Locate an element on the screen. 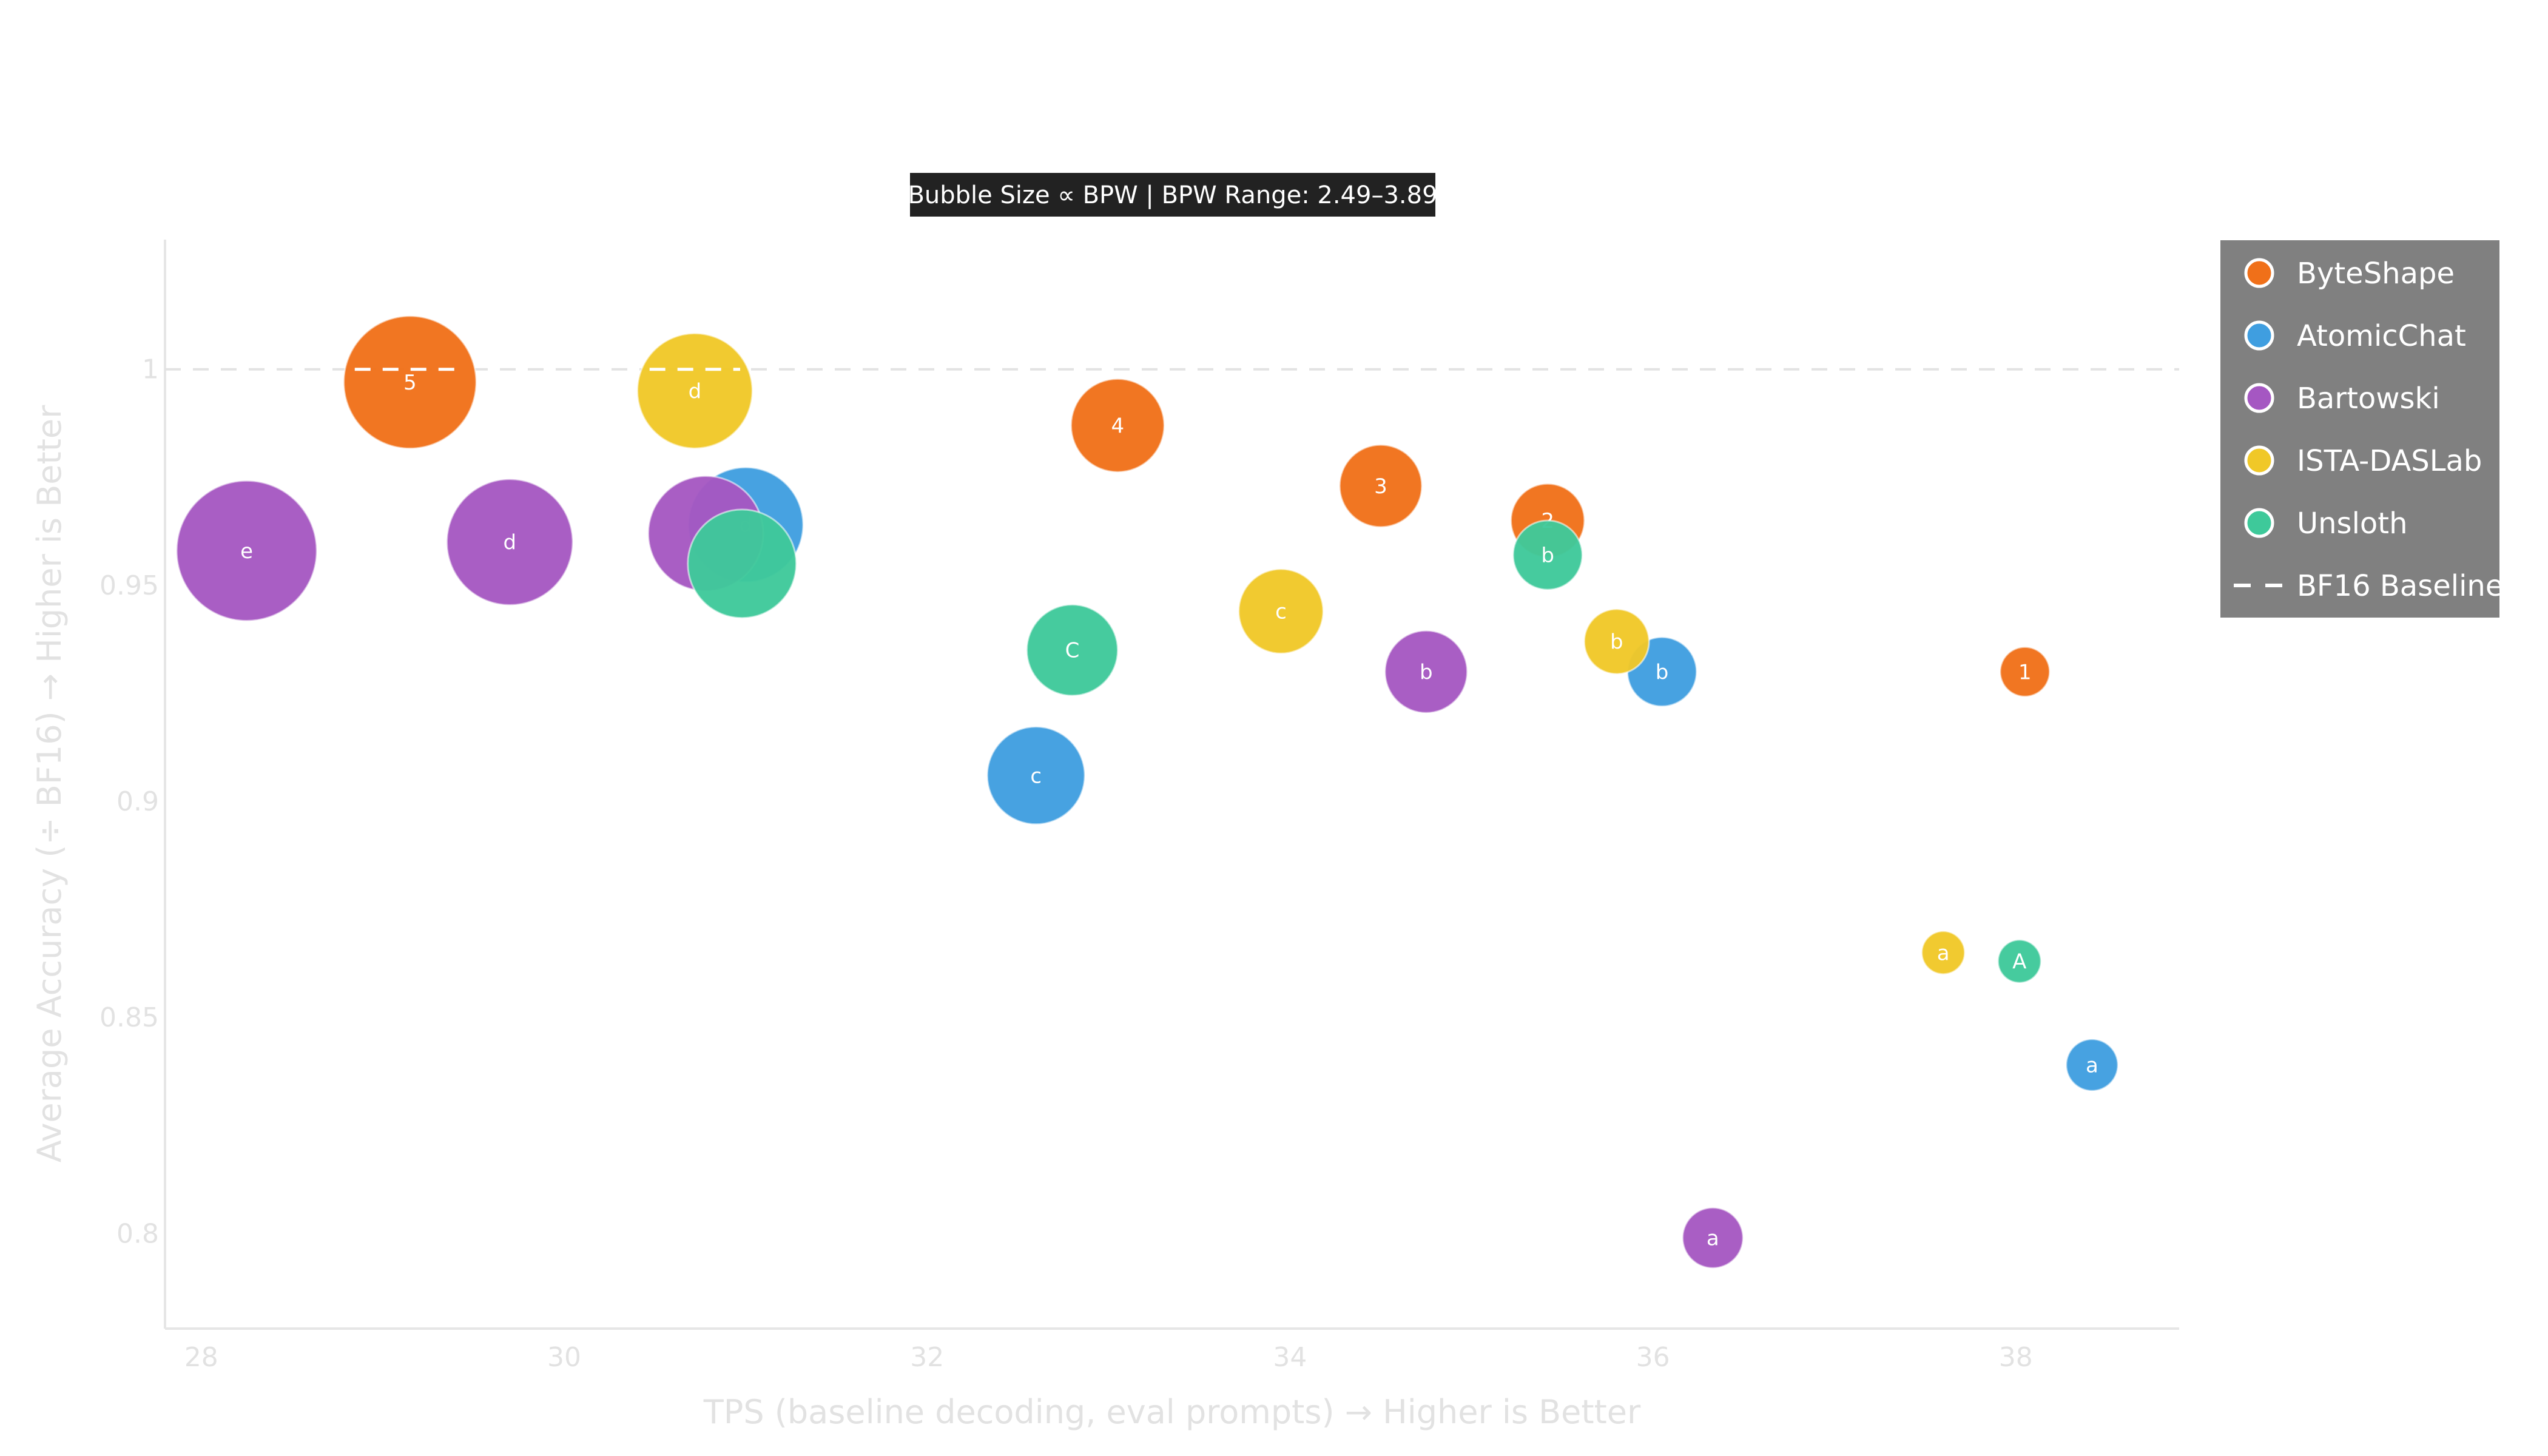  bubble-bartowski: d is located at coordinates (509, 542).